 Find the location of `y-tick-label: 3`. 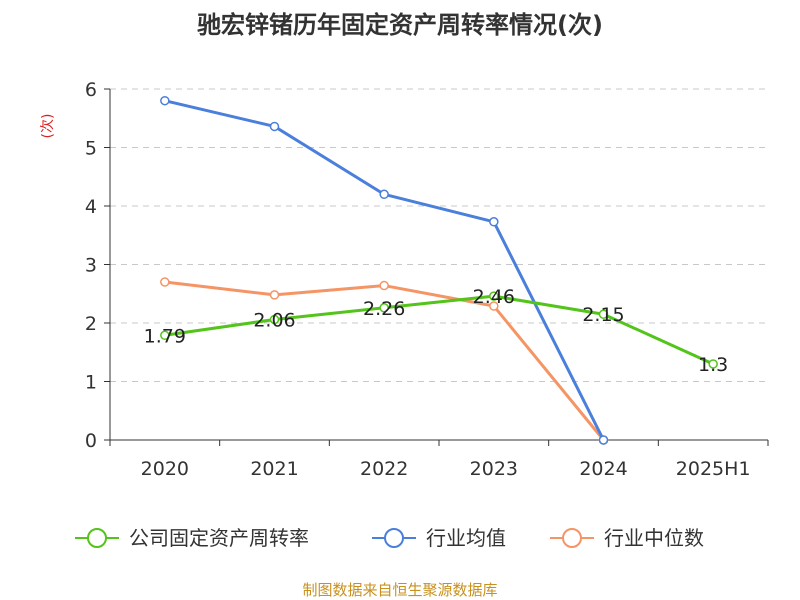

y-tick-label: 3 is located at coordinates (91, 266).